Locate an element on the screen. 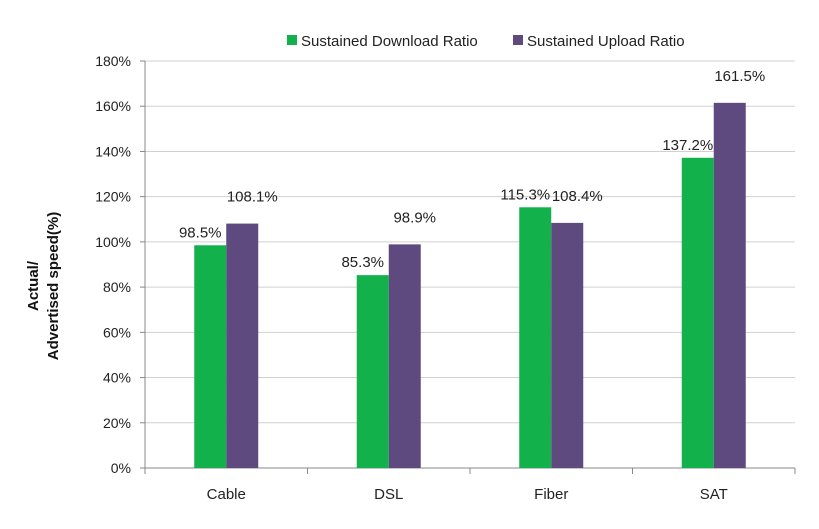 This screenshot has width=819, height=529. category-label: Fiber is located at coordinates (551, 494).